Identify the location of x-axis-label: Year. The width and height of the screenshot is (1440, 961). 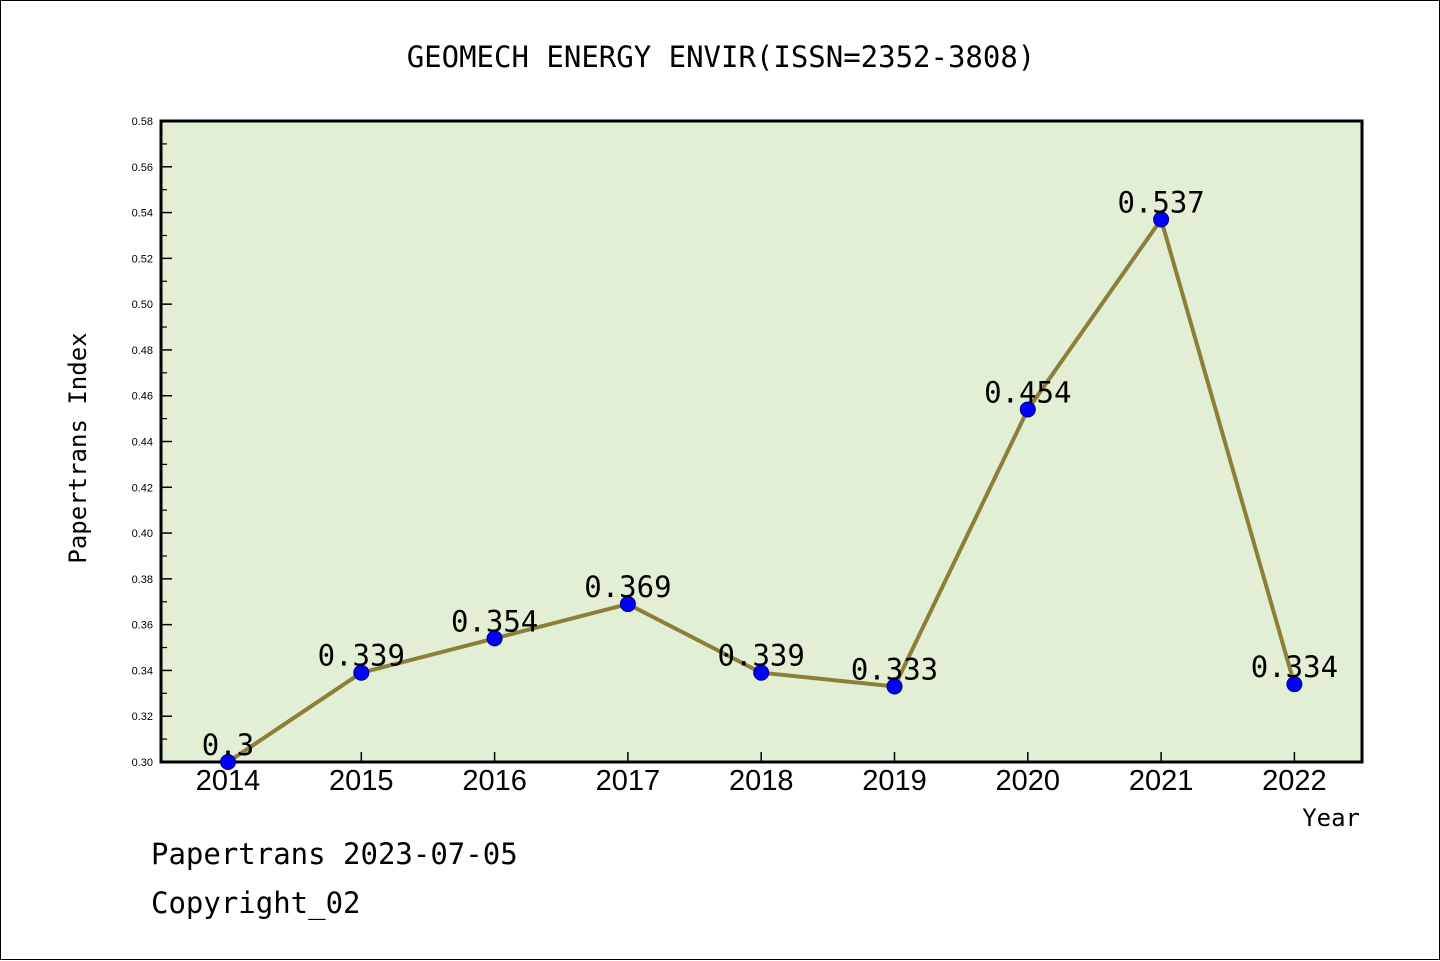
(1331, 818).